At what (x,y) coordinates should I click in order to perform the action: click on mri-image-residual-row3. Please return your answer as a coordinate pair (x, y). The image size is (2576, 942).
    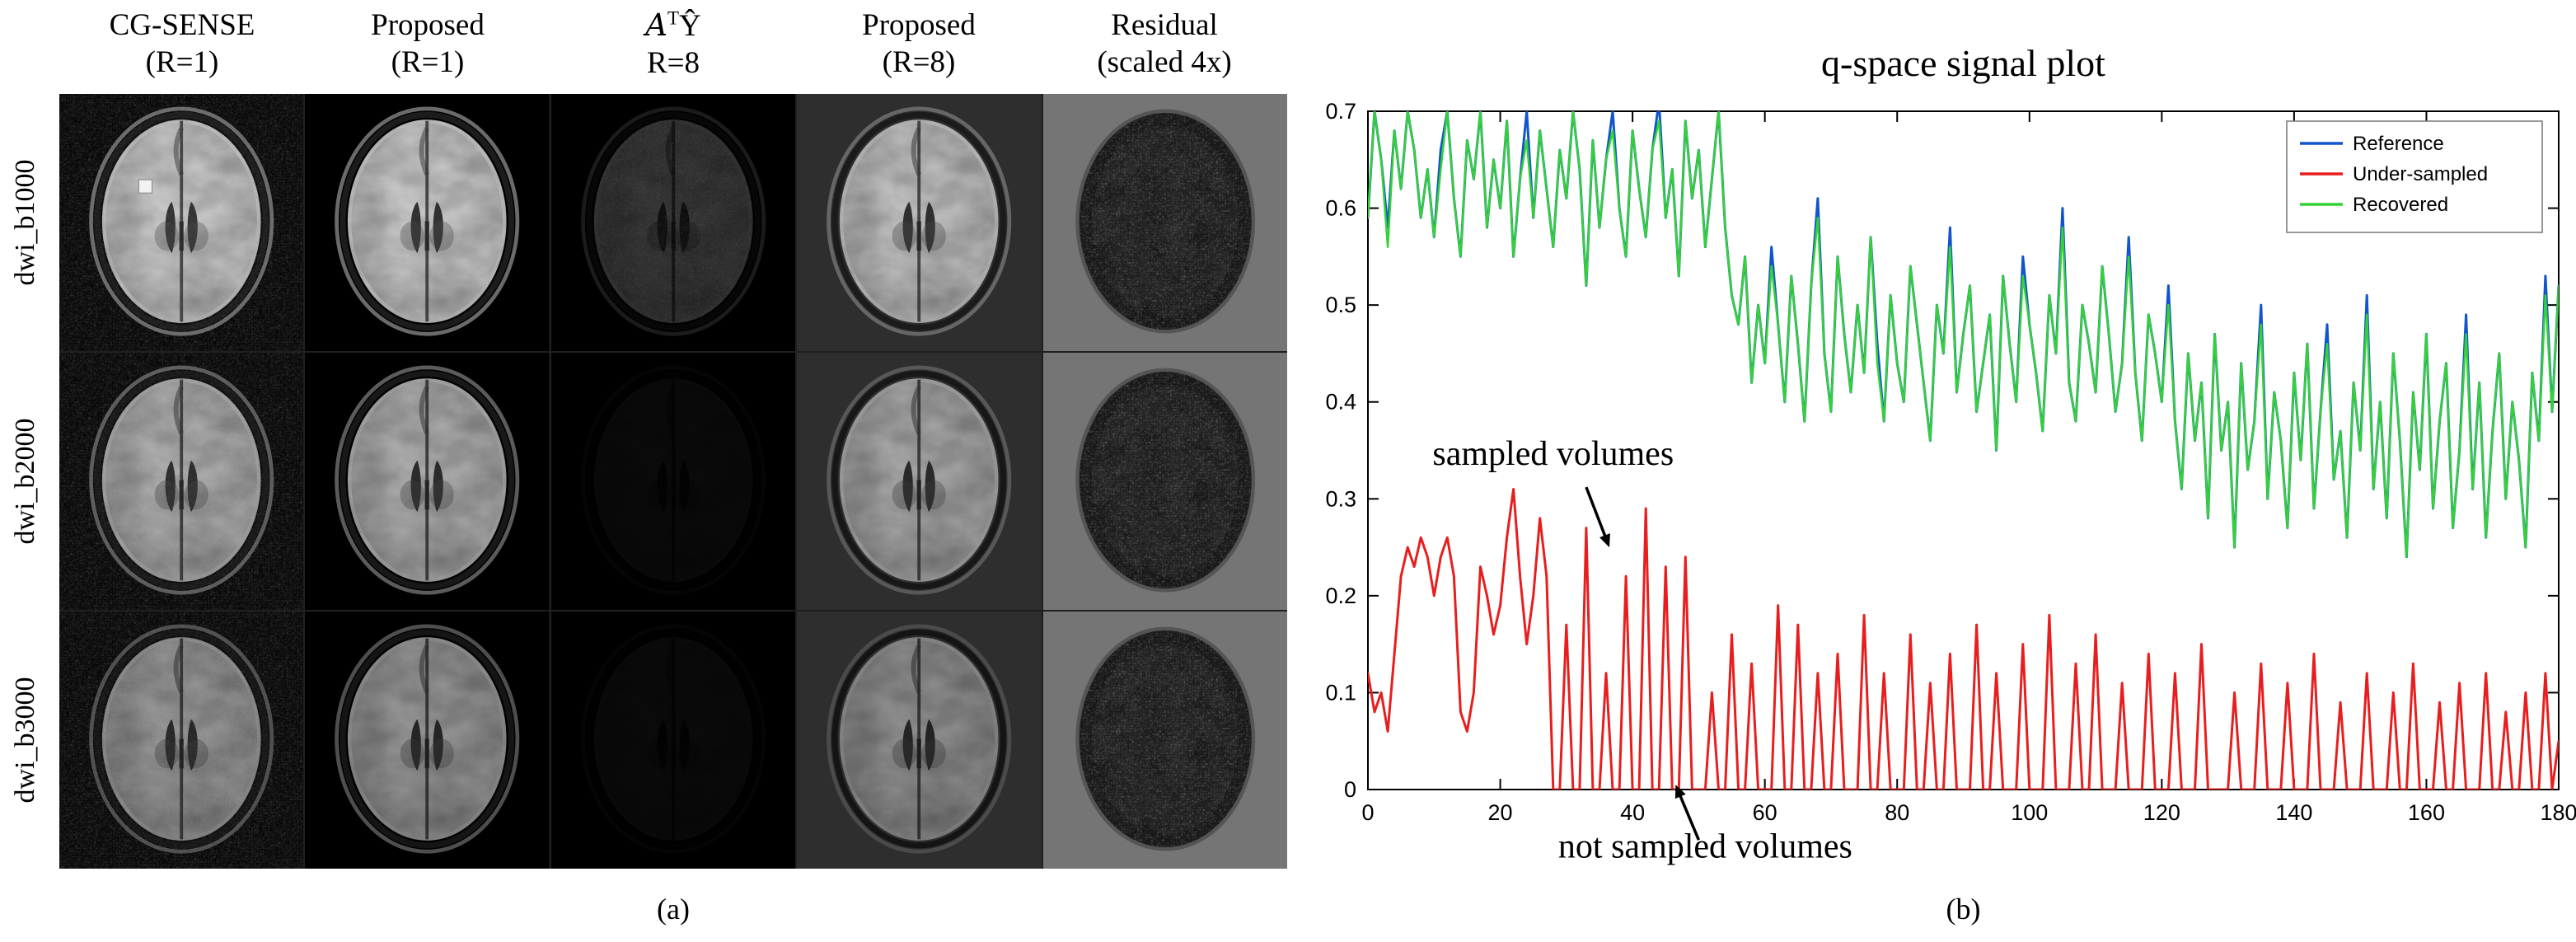
    Looking at the image, I should click on (1164, 740).